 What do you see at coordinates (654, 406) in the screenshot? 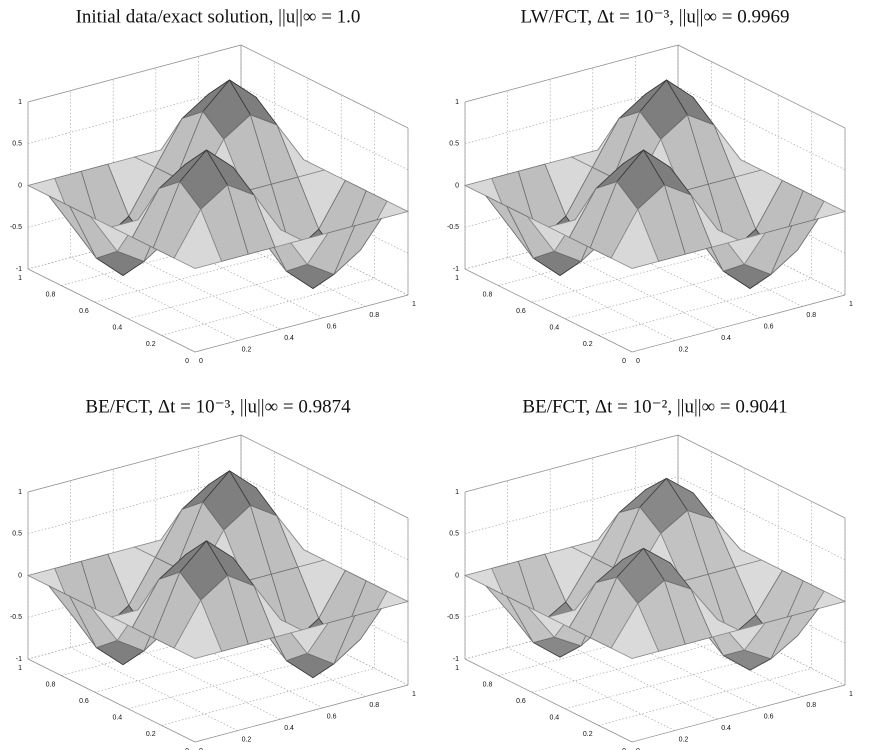
I see `chart-title: BE/FCT, Δt = 10⁻², ||u||∞ = 0.9041` at bounding box center [654, 406].